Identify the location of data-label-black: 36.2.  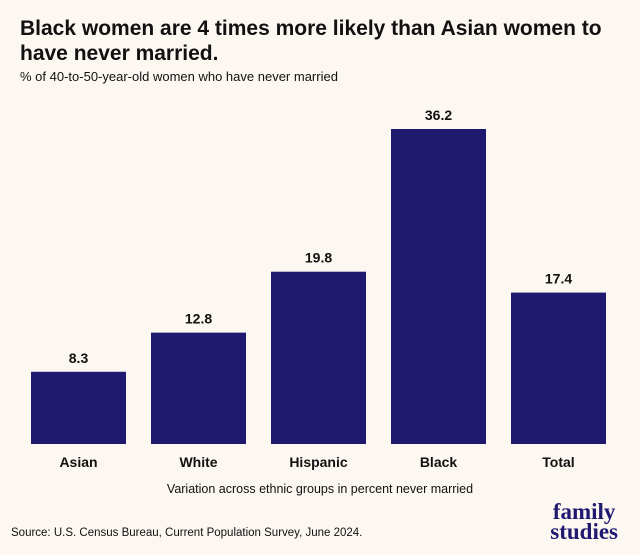
(438, 115).